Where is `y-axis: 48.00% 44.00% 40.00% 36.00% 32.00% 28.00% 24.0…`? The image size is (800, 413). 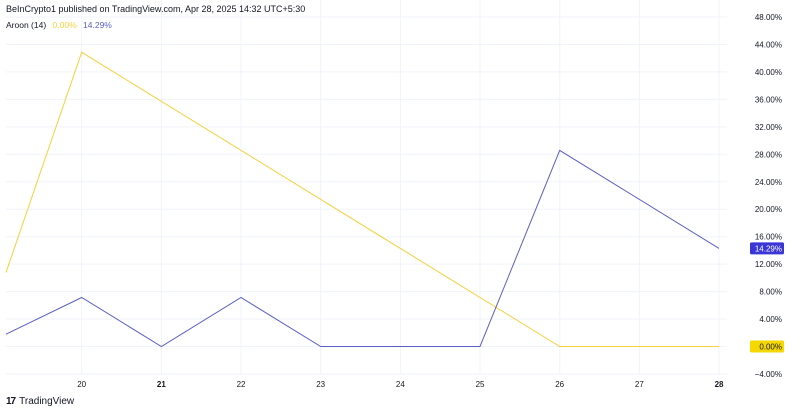
y-axis: 48.00% 44.00% 40.00% 36.00% 32.00% 28.00% 24.0… is located at coordinates (768, 196).